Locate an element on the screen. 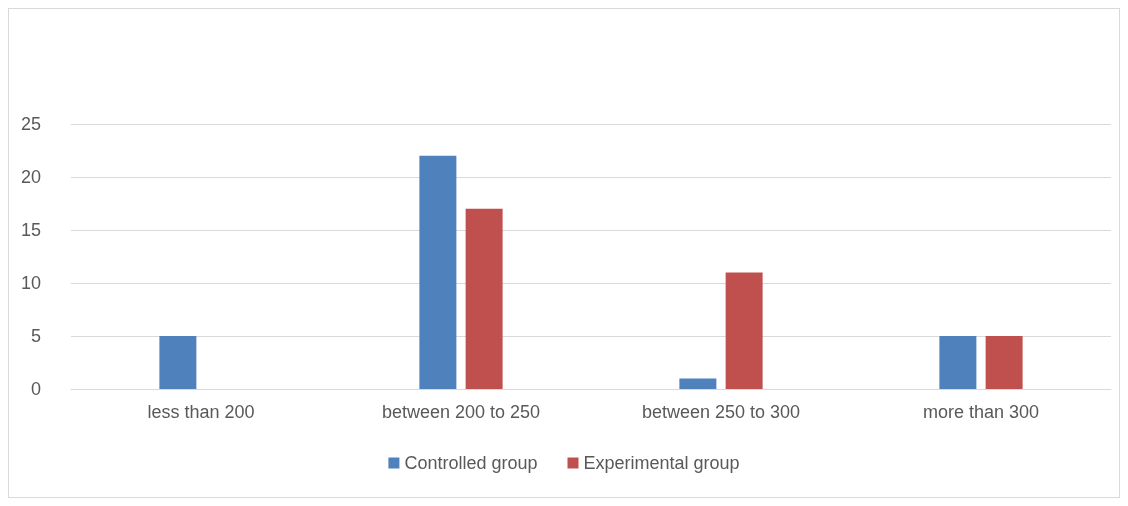  y-tick-label: 15 is located at coordinates (30, 230).